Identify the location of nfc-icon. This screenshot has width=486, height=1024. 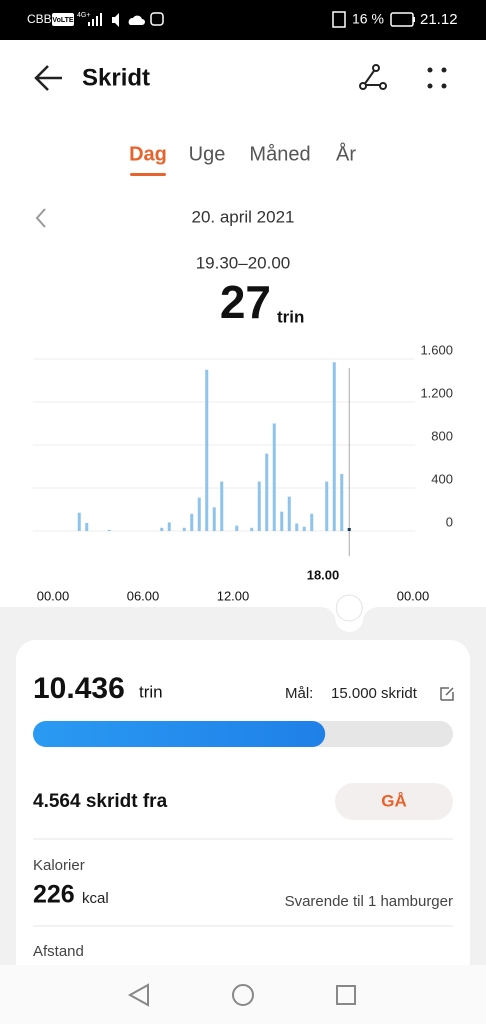
(339, 19).